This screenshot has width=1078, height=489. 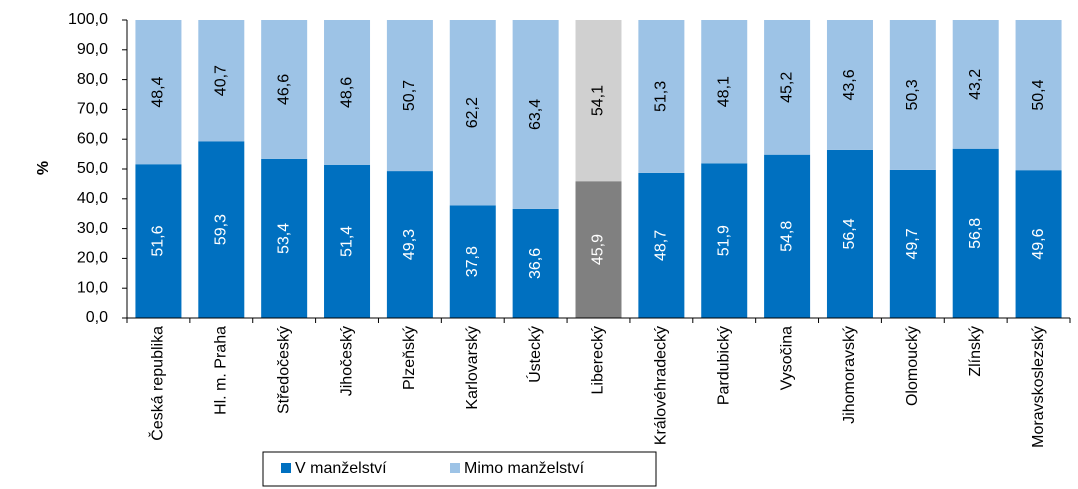 What do you see at coordinates (92, 79) in the screenshot?
I see `y-tick-label: 80,0` at bounding box center [92, 79].